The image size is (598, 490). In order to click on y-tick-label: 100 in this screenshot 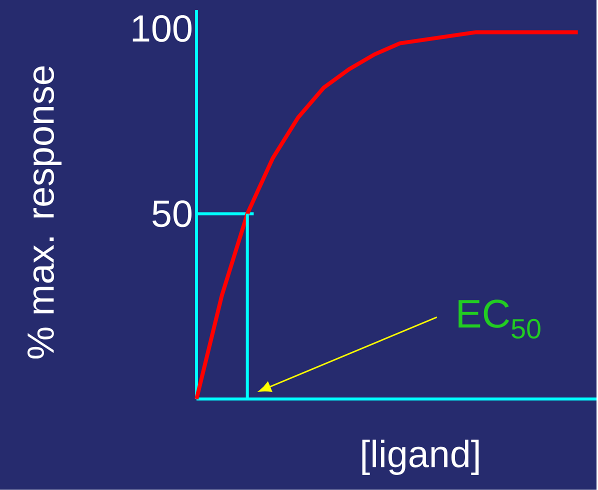, I will do `click(162, 28)`.